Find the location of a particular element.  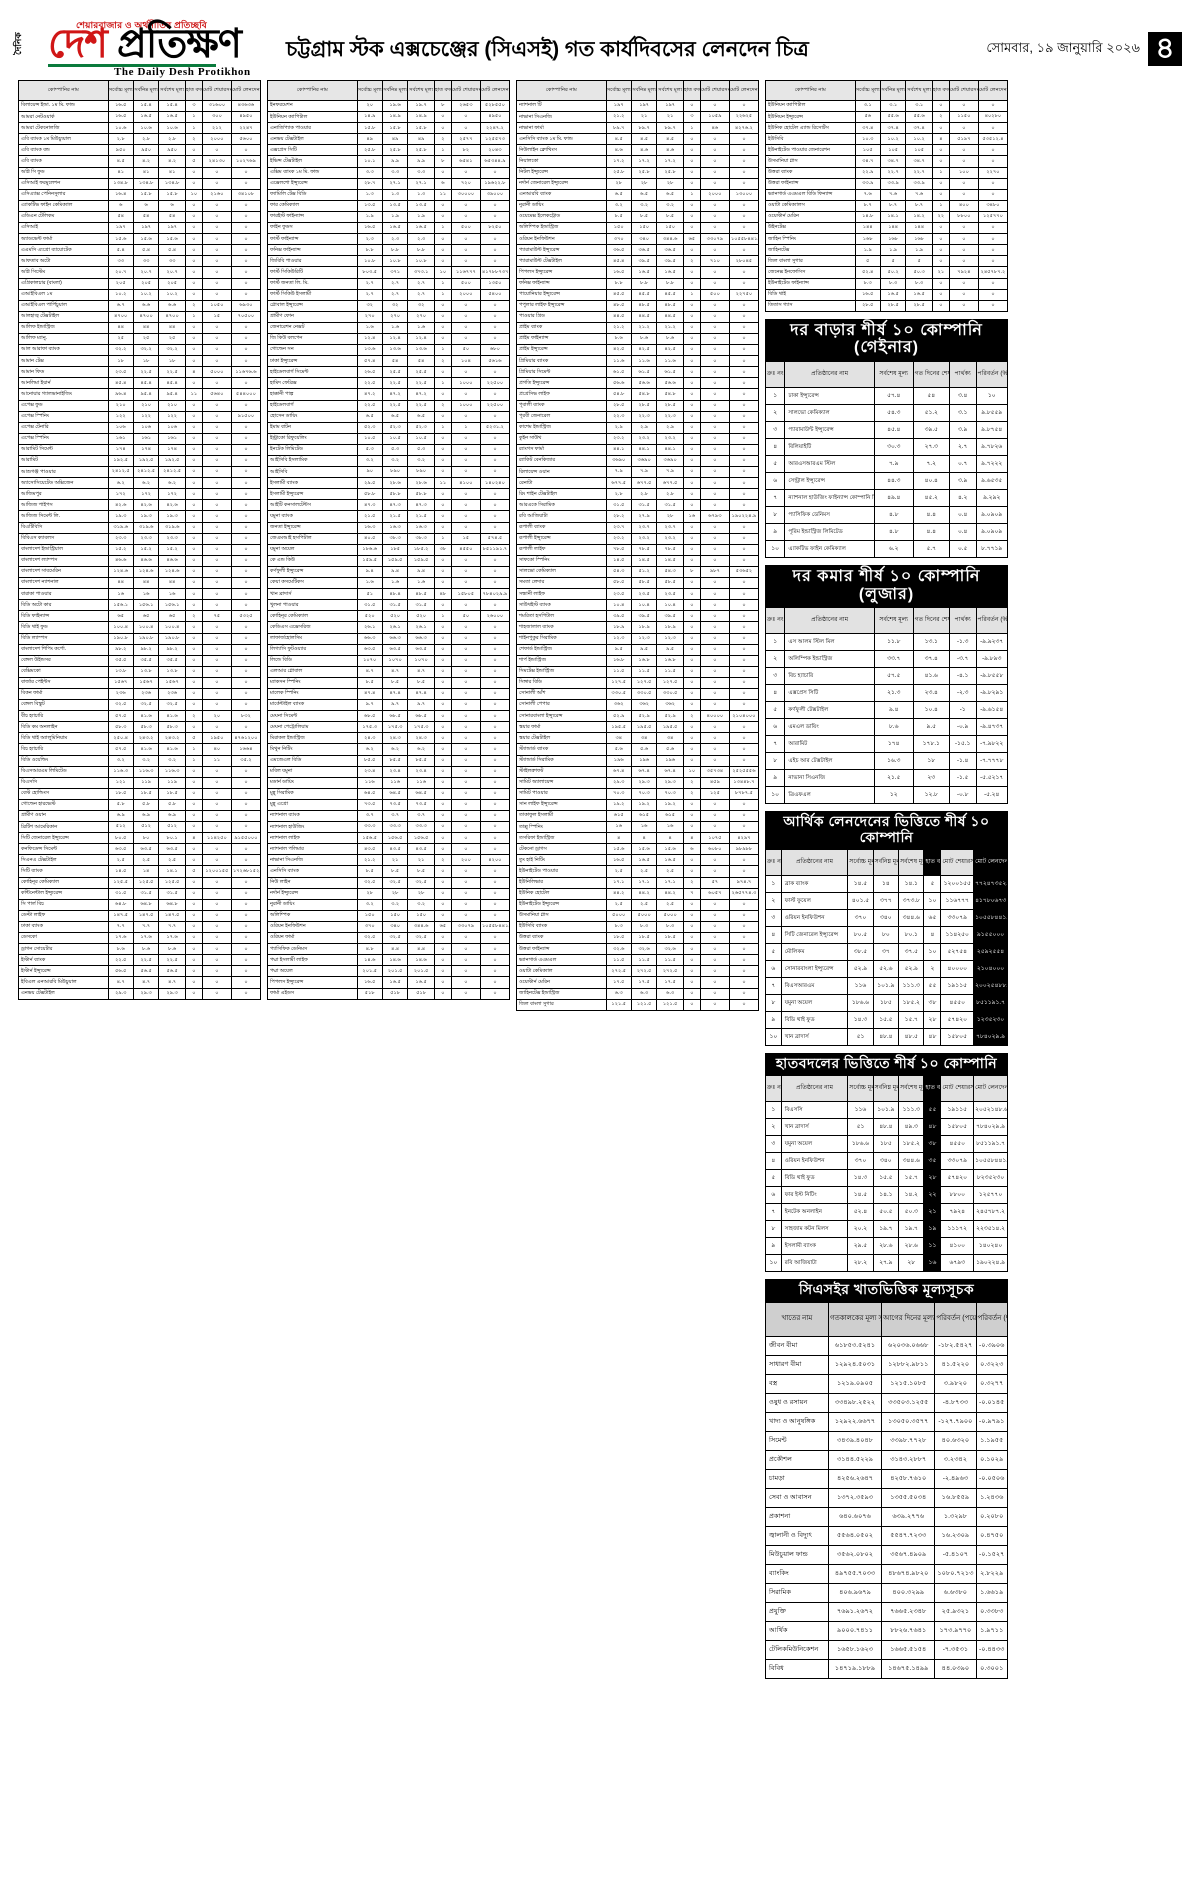

cell-value: ৫১২ is located at coordinates (120, 827).